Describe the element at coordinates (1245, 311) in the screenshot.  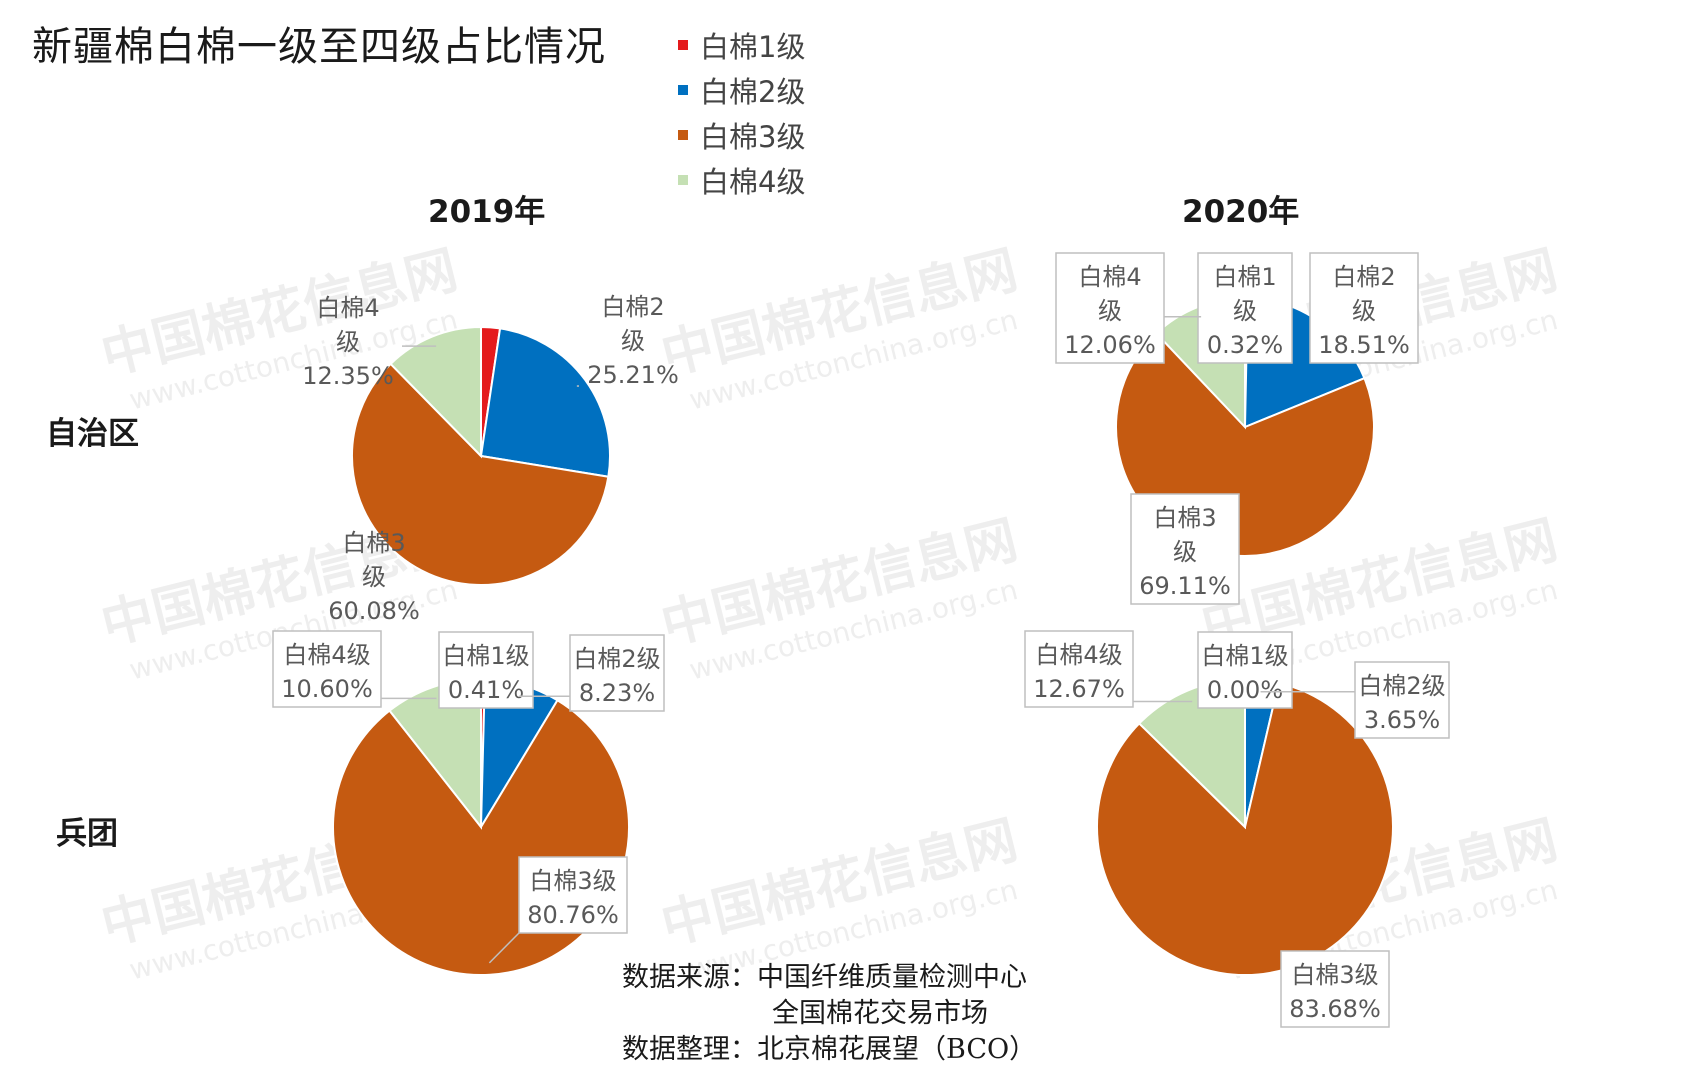
I see `data-label-grade1: 白棉1 级 0.32%` at that location.